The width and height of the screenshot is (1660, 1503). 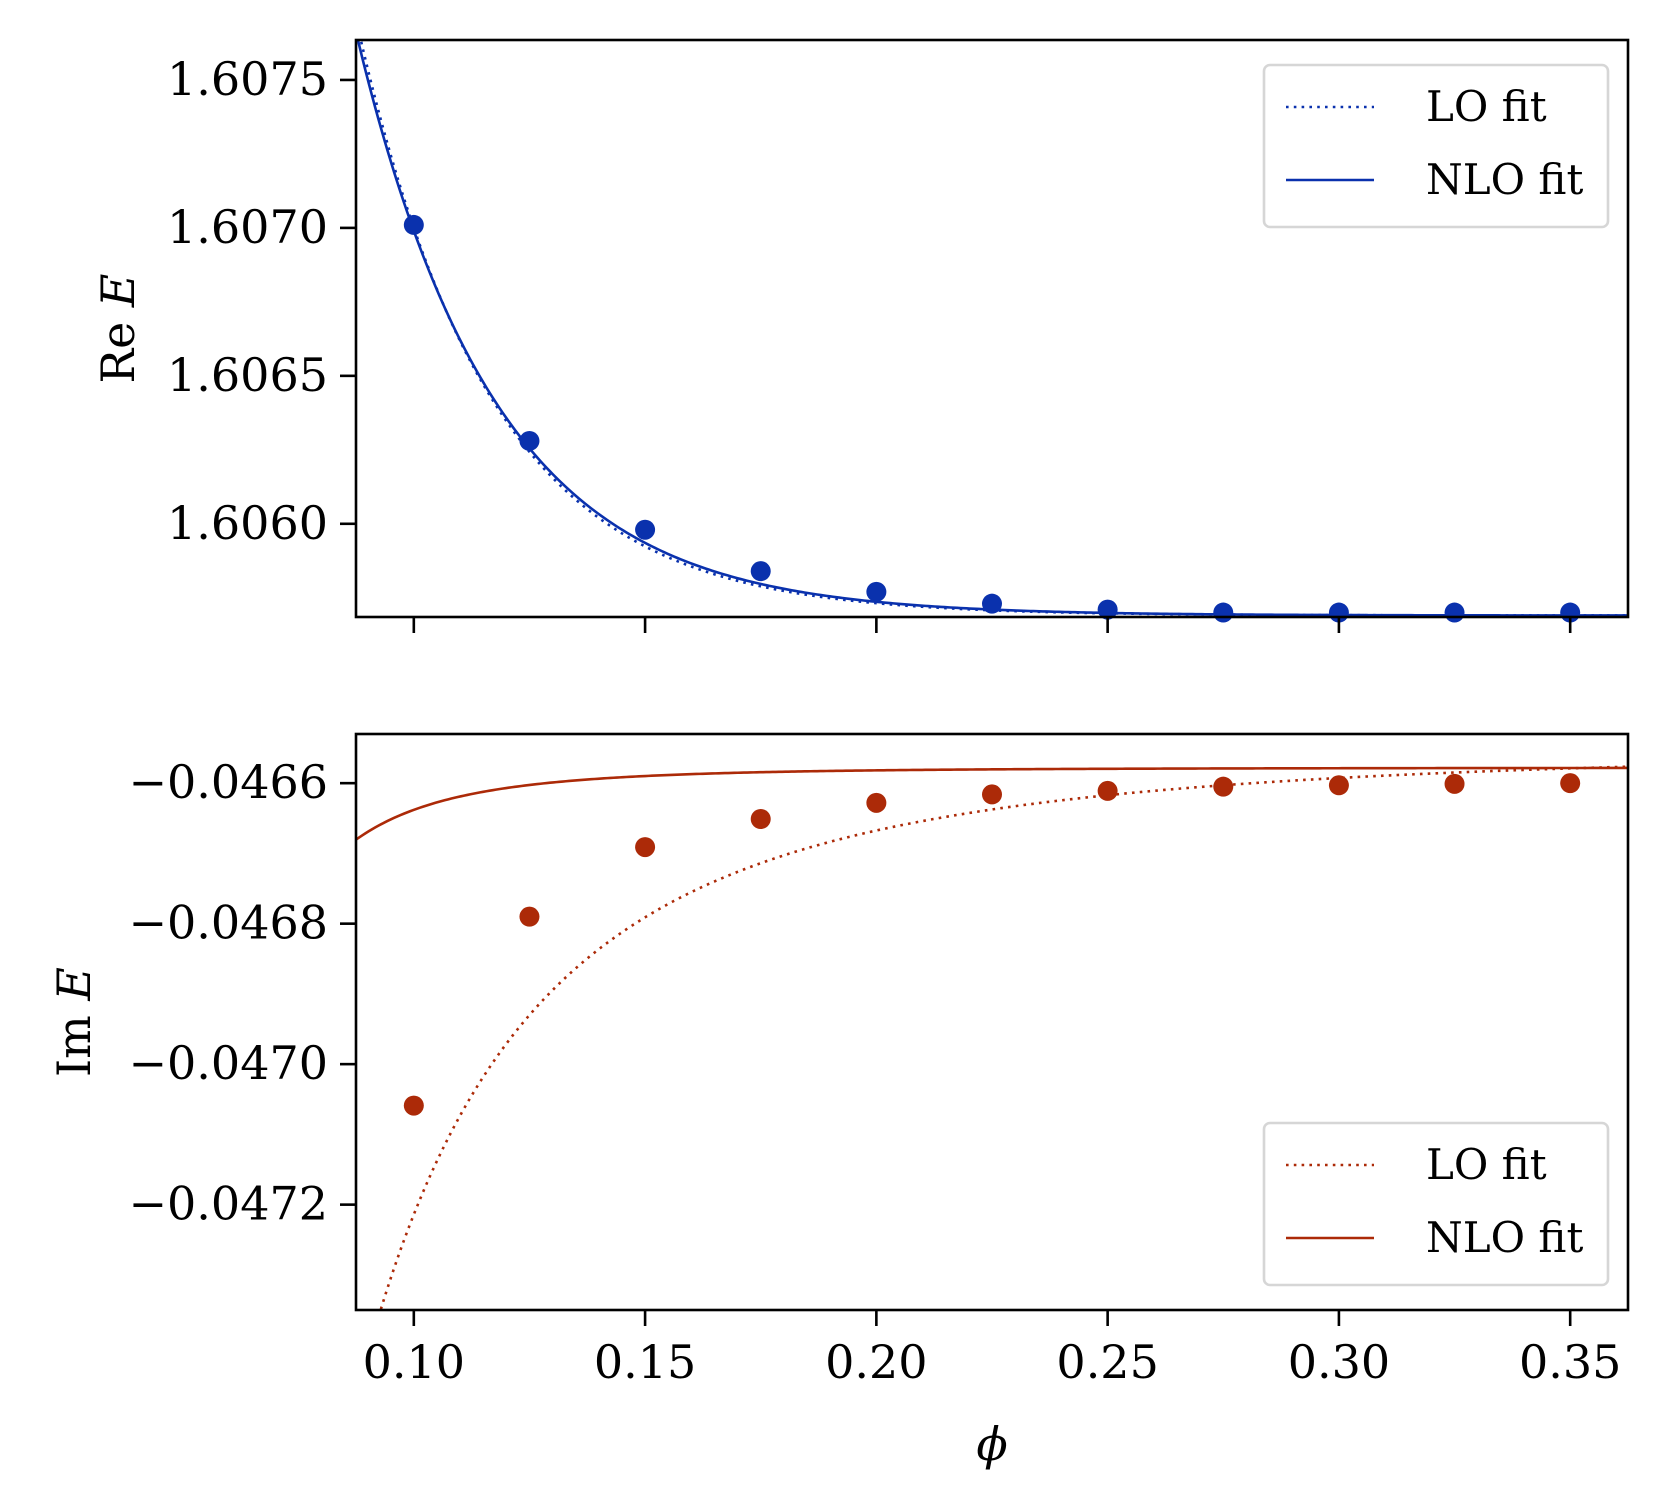 I want to click on re-e-legend-nlo-label: NLO fit, so click(x=1504, y=179).